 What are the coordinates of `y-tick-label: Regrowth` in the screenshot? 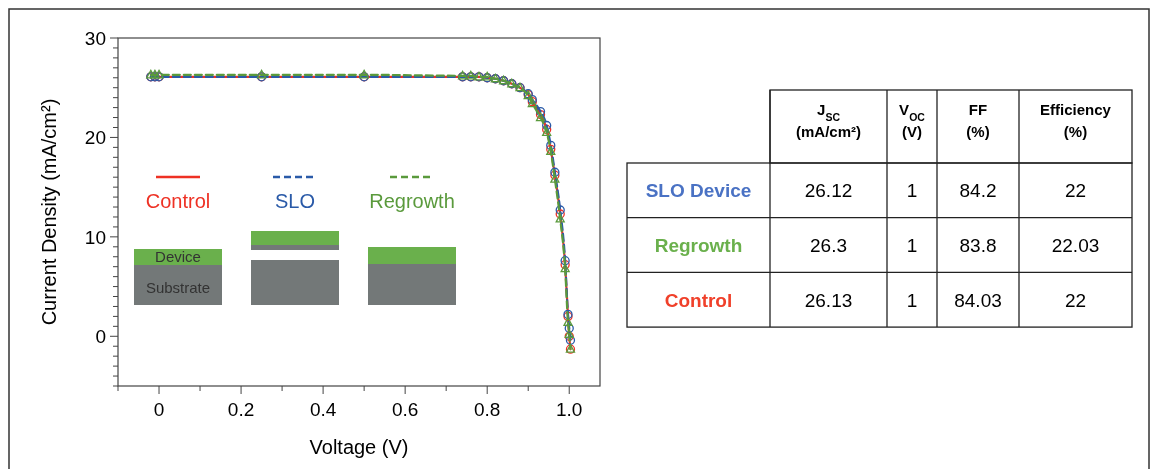 It's located at (698, 246).